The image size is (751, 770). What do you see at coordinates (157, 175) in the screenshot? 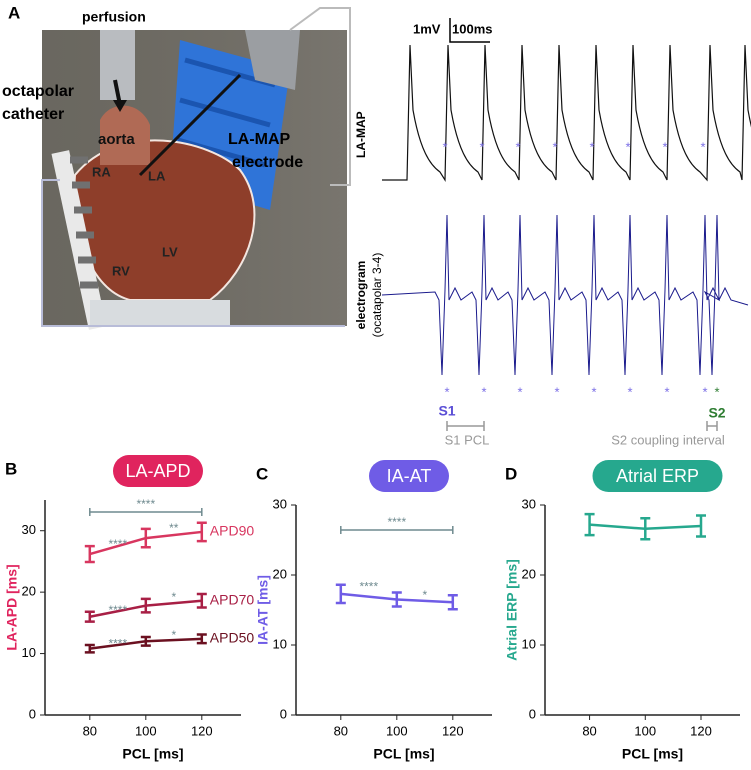
I see `label: LA` at bounding box center [157, 175].